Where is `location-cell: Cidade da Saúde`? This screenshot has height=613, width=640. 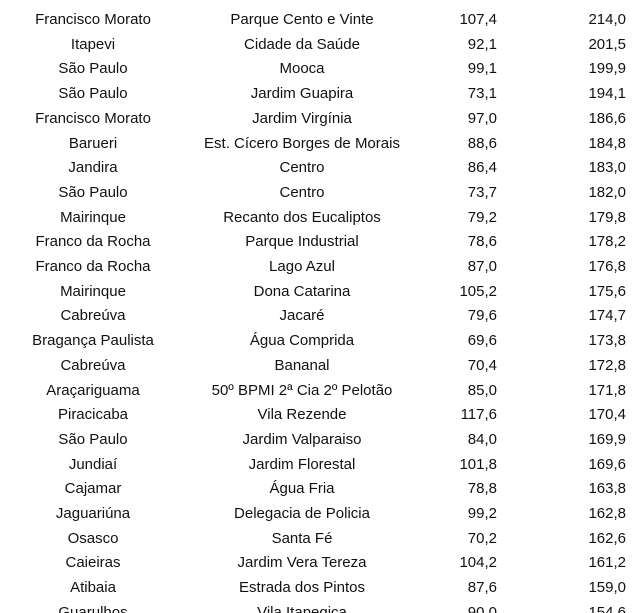
location-cell: Cidade da Saúde is located at coordinates (302, 44).